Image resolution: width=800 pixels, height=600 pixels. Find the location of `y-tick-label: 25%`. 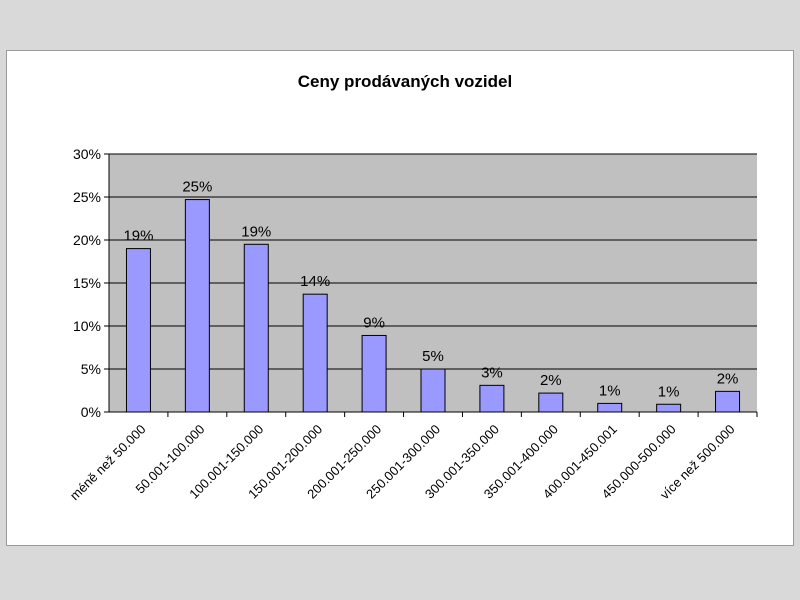

y-tick-label: 25% is located at coordinates (87, 197).